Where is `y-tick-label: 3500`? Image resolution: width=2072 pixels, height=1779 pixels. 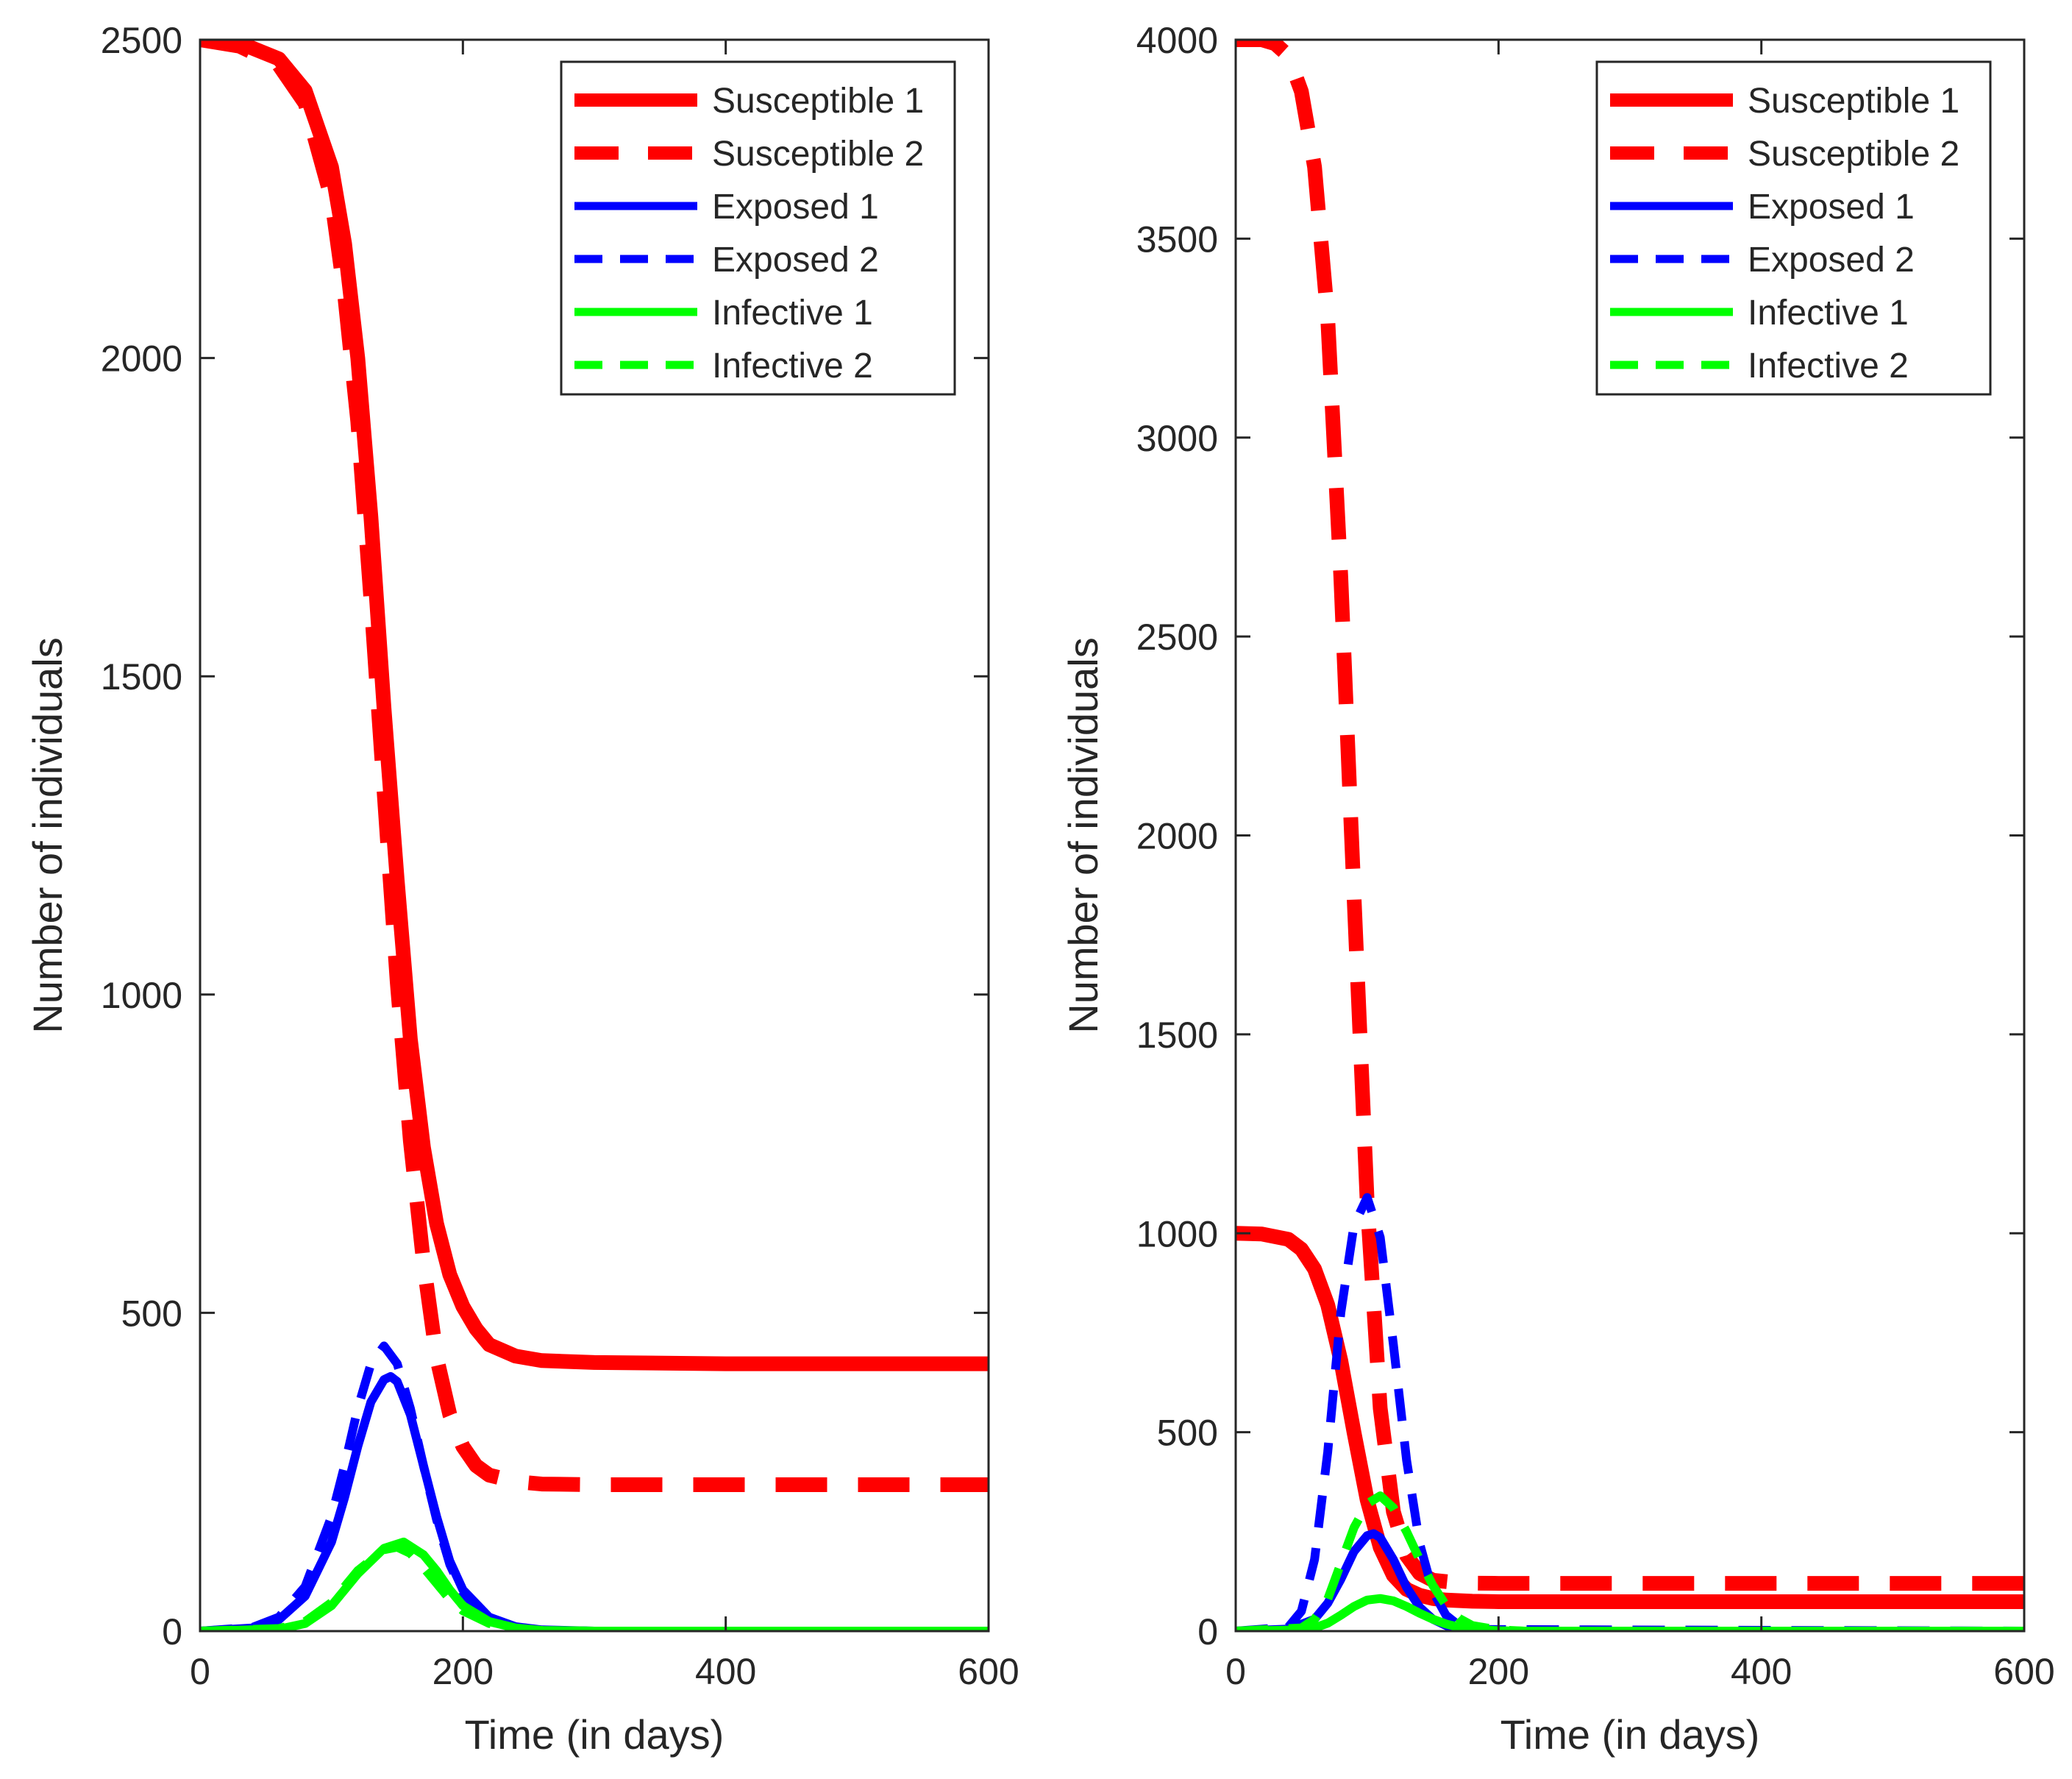
y-tick-label: 3500 is located at coordinates (1177, 239).